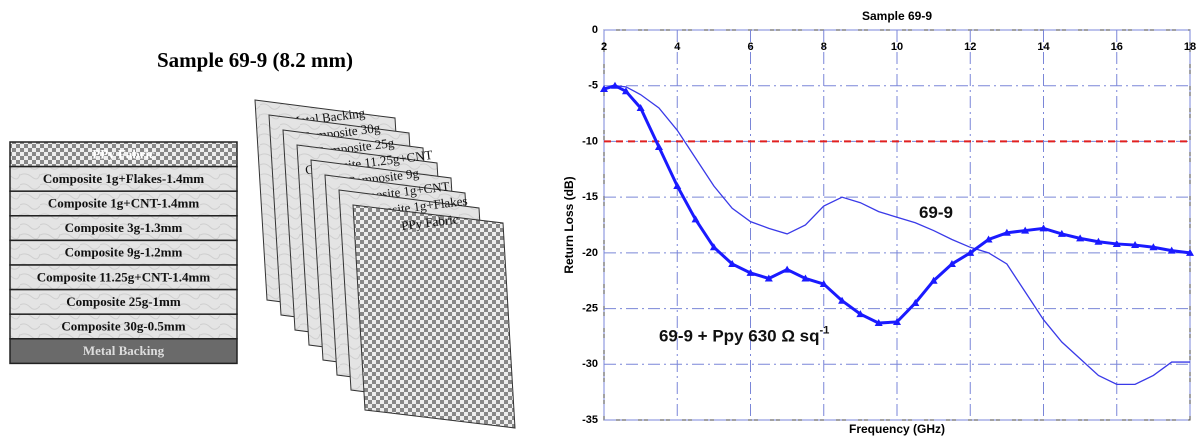 This screenshot has width=1197, height=437. What do you see at coordinates (255, 60) in the screenshot?
I see `diagram-title: Sample 69-9 (8.2 mm)` at bounding box center [255, 60].